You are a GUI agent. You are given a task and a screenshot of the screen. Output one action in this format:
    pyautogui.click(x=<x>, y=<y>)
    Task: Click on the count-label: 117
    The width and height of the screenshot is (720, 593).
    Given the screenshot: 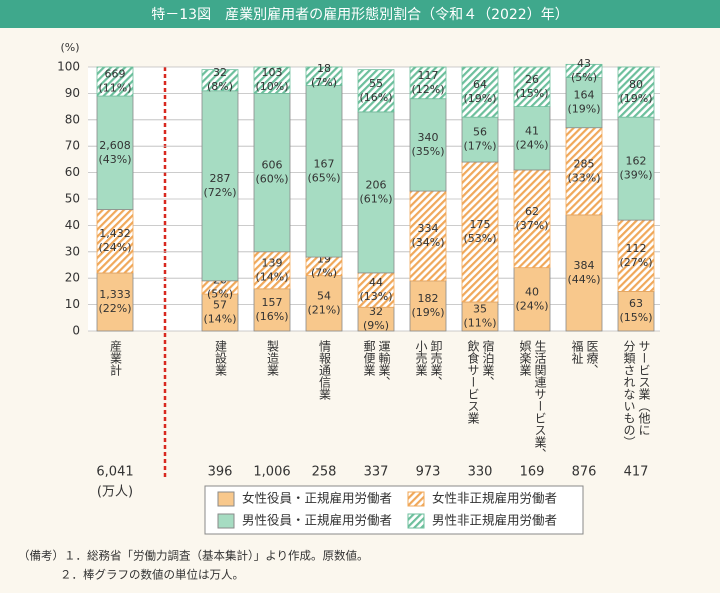 What is the action you would take?
    pyautogui.click(x=428, y=75)
    